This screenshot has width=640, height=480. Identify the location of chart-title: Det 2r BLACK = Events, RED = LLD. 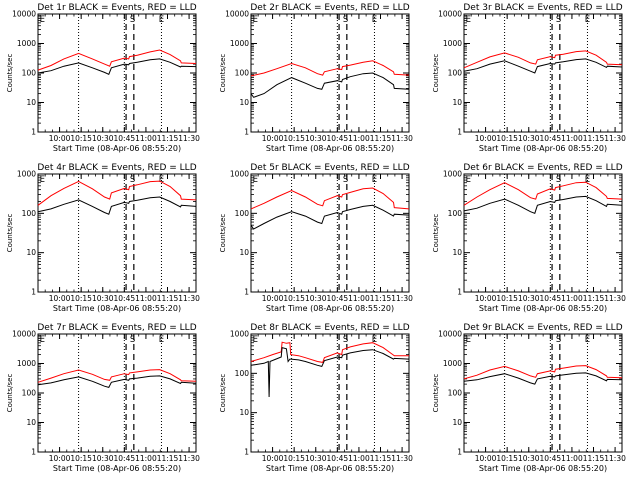
(329, 8).